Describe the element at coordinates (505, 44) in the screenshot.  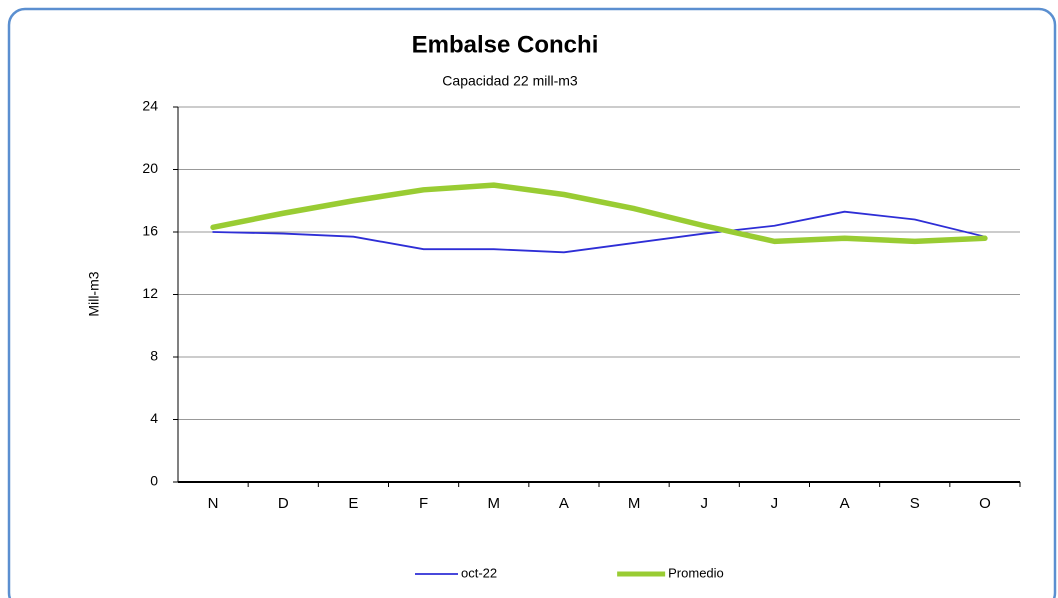
I see `chart-title: Embalse Conchi` at that location.